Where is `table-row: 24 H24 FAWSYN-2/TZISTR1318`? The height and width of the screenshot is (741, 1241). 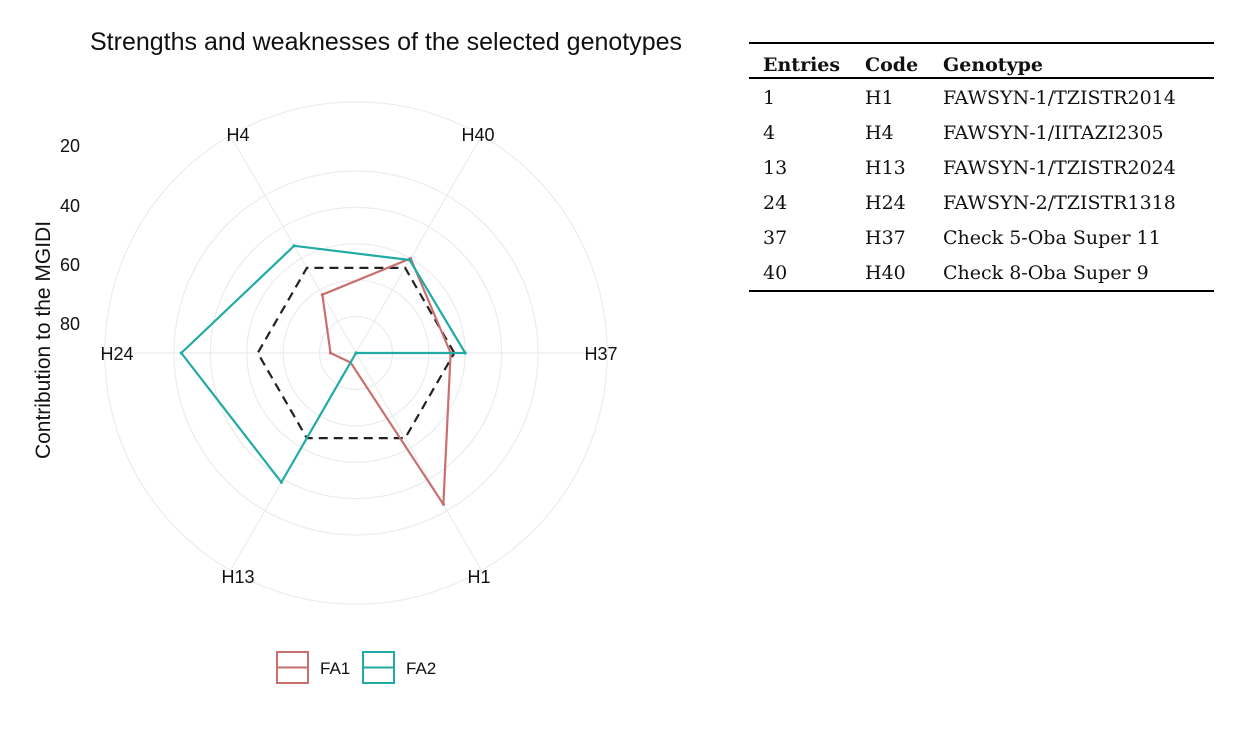
table-row: 24 H24 FAWSYN-2/TZISTR1318 is located at coordinates (981, 201).